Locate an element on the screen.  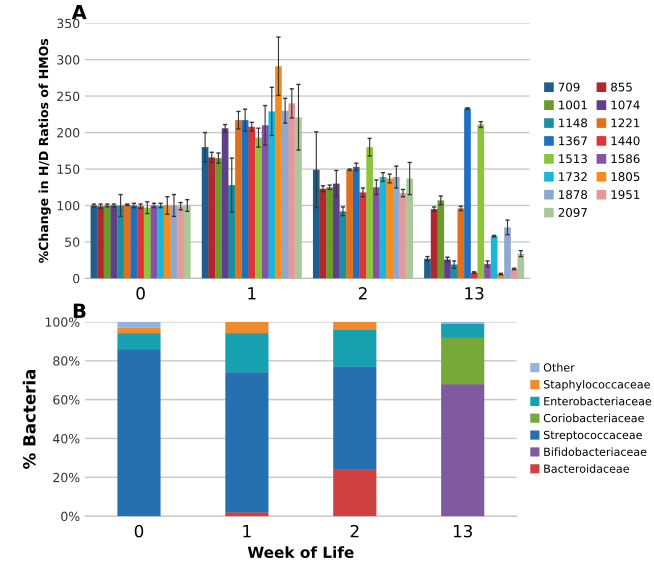
y-tick-label: 80% is located at coordinates (66, 361).